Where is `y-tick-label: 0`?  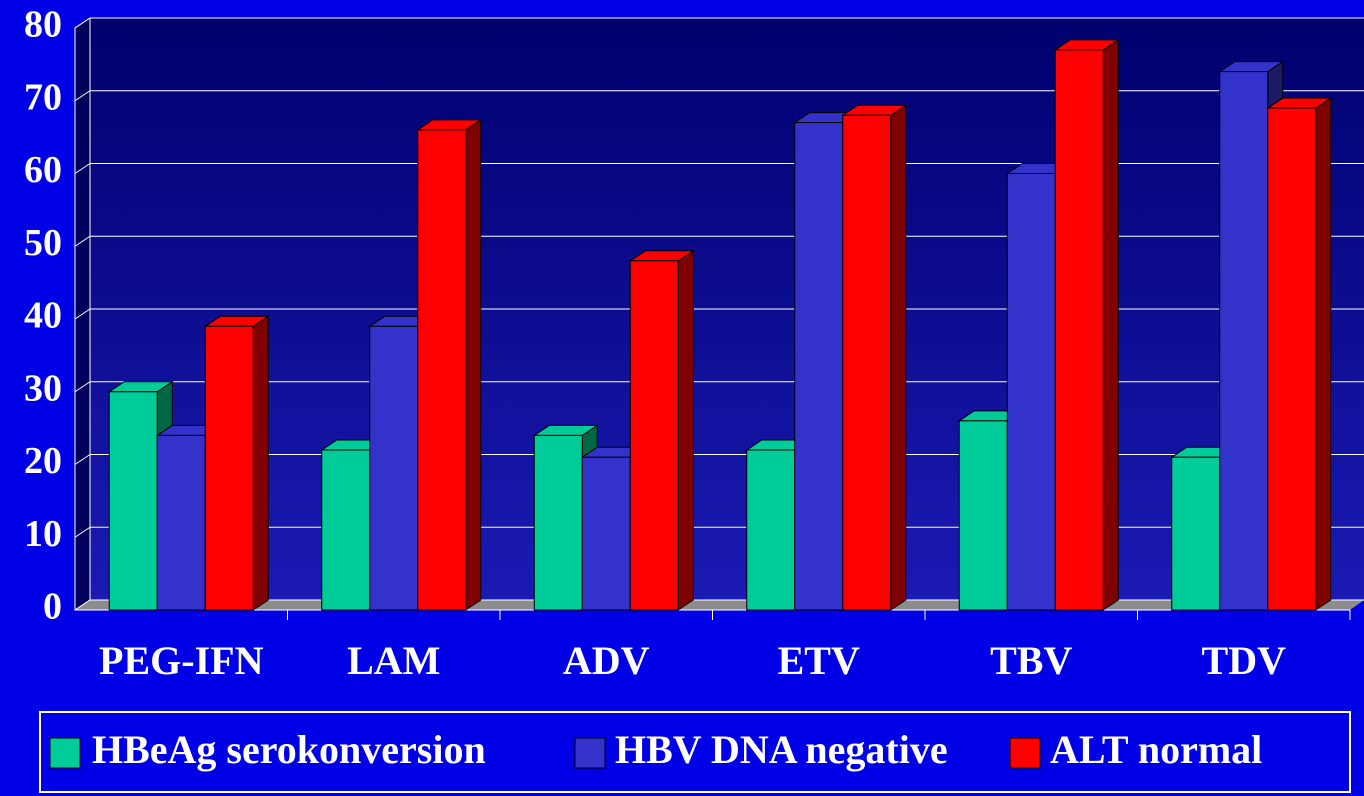
y-tick-label: 0 is located at coordinates (52, 607).